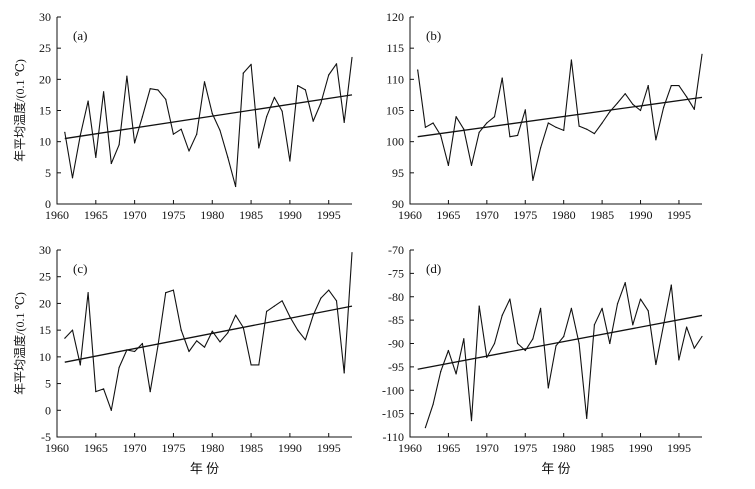 Image resolution: width=755 pixels, height=489 pixels. Describe the element at coordinates (395, 17) in the screenshot. I see `y-tick-label: 120` at that location.